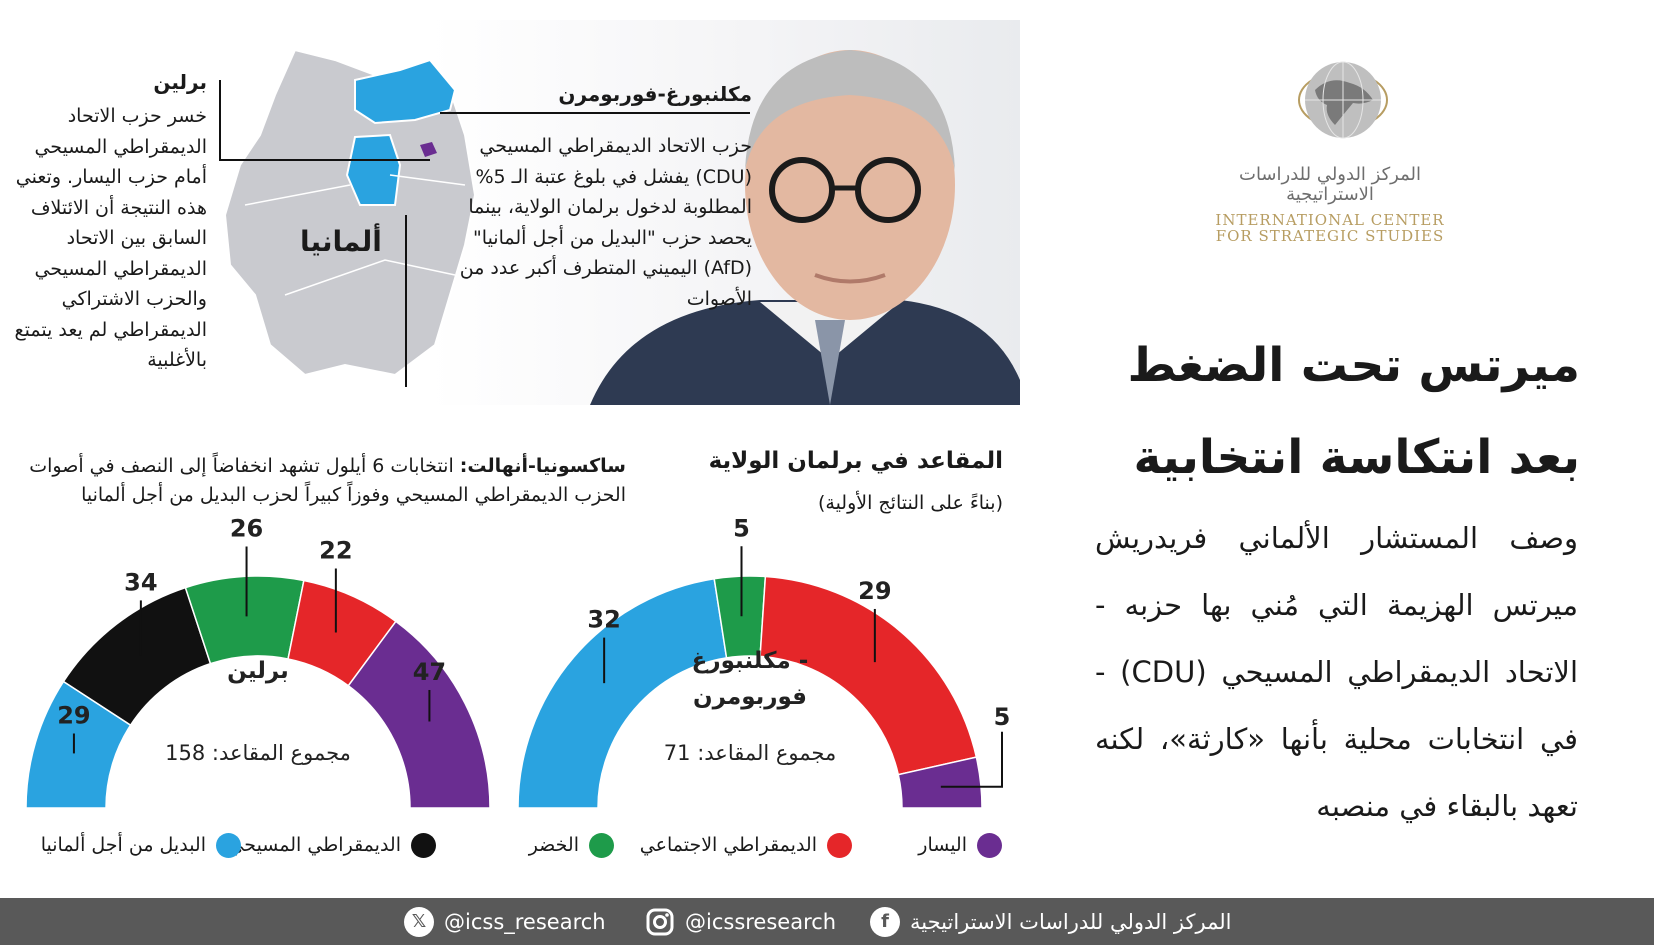  I want to click on mv-callout-title: مكلنبورغ-فوربومرن, so click(655, 94).